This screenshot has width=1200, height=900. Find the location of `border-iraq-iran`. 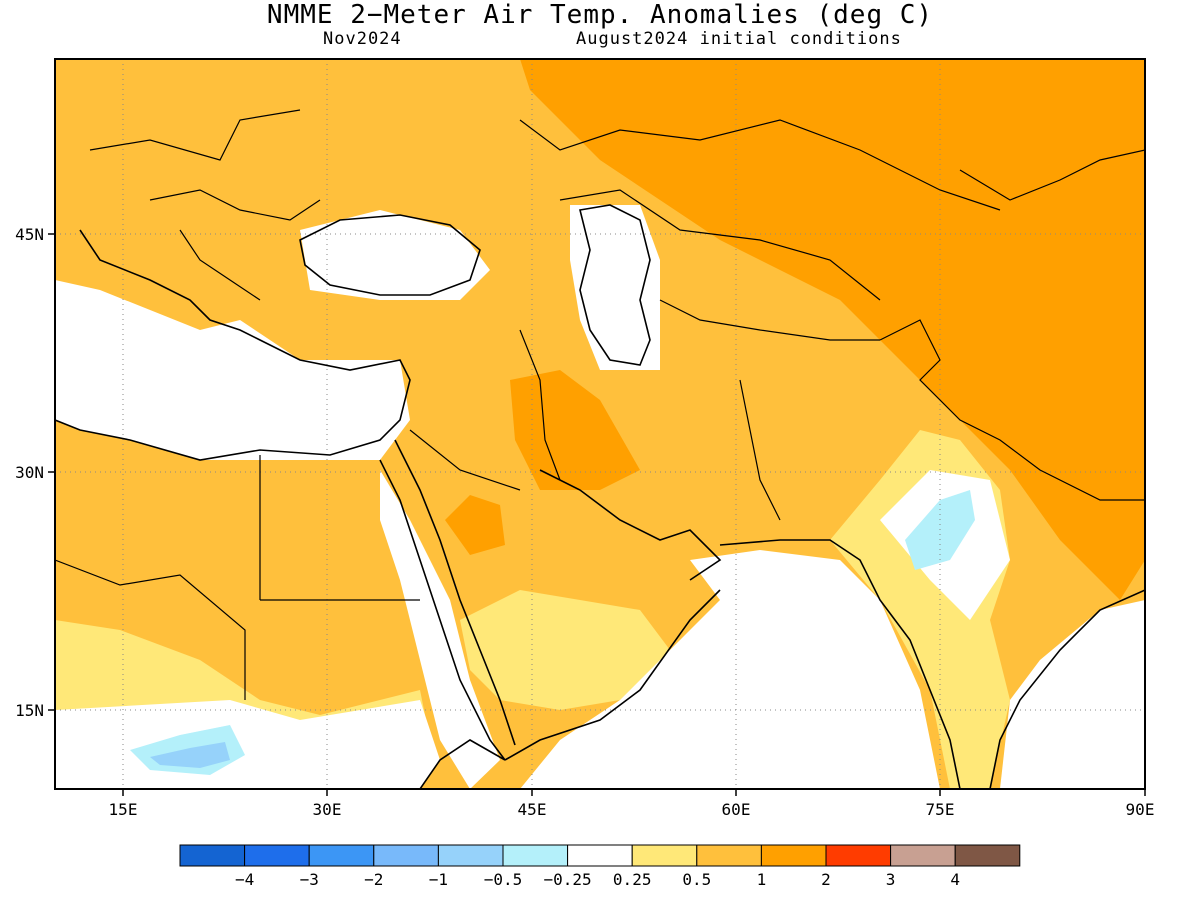

border-iraq-iran is located at coordinates (540, 405).